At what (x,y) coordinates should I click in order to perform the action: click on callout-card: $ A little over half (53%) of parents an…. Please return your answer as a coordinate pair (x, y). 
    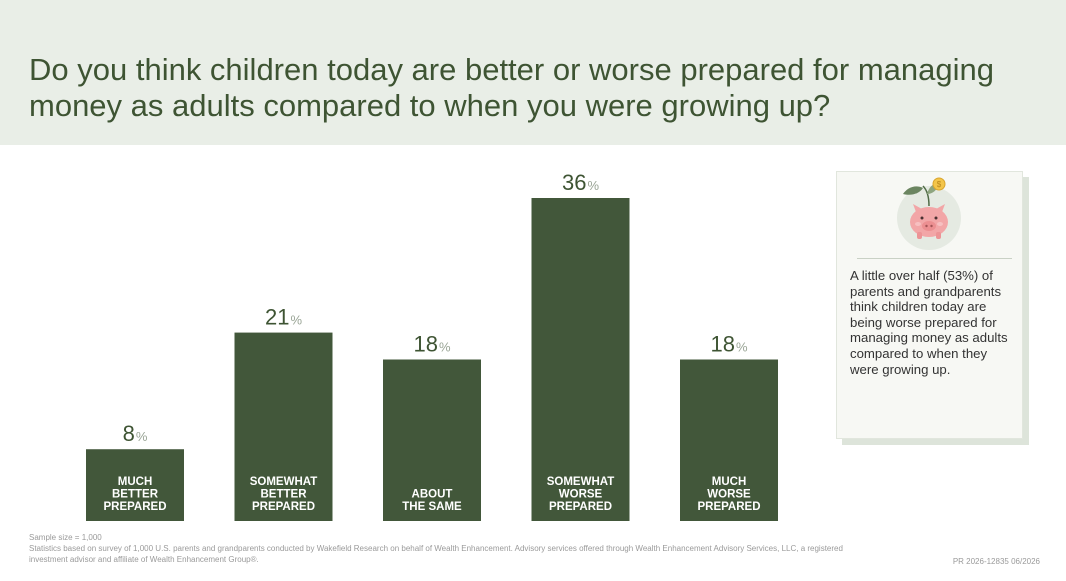
    Looking at the image, I should click on (929, 305).